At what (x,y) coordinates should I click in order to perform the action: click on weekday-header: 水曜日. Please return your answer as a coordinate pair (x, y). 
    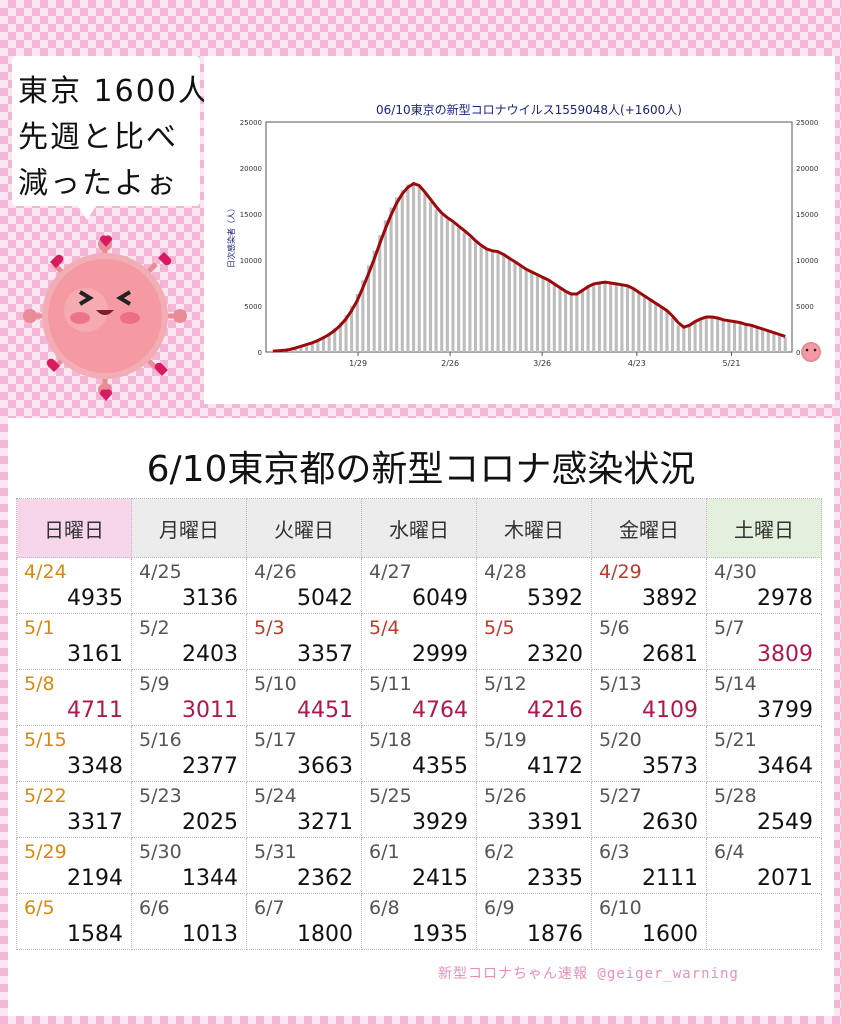
    Looking at the image, I should click on (419, 528).